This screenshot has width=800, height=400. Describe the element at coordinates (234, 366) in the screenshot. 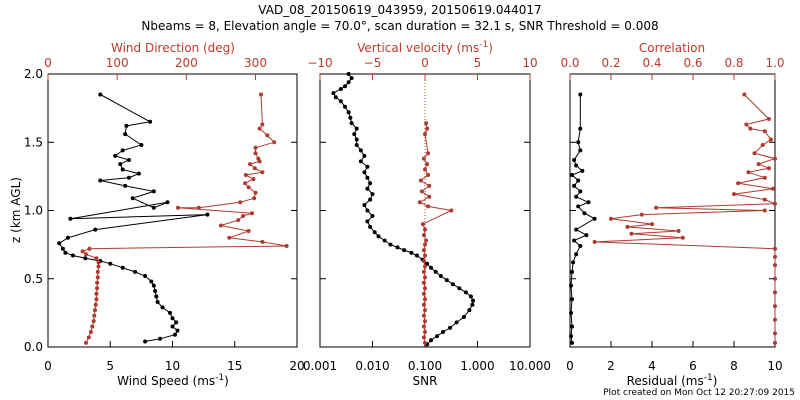

I see `x-tick-label-bottom: 15` at that location.